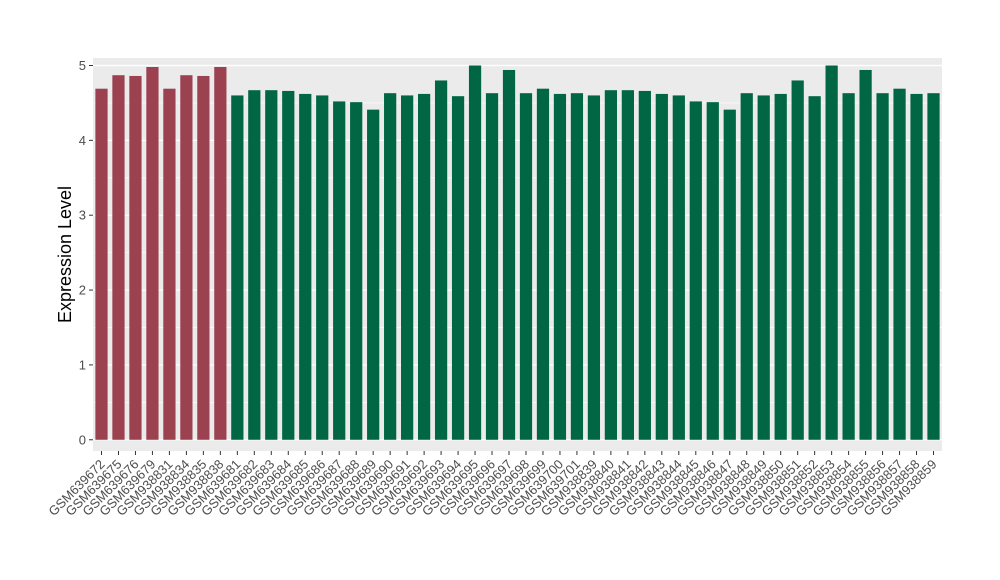  Describe the element at coordinates (82, 290) in the screenshot. I see `y-tick-label: 2` at that location.